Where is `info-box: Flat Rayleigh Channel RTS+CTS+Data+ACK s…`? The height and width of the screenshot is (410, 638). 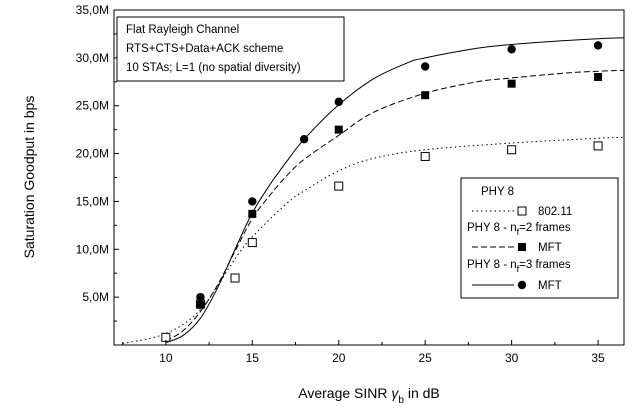 info-box: Flat Rayleigh Channel RTS+CTS+Data+ACK s… is located at coordinates (230, 49).